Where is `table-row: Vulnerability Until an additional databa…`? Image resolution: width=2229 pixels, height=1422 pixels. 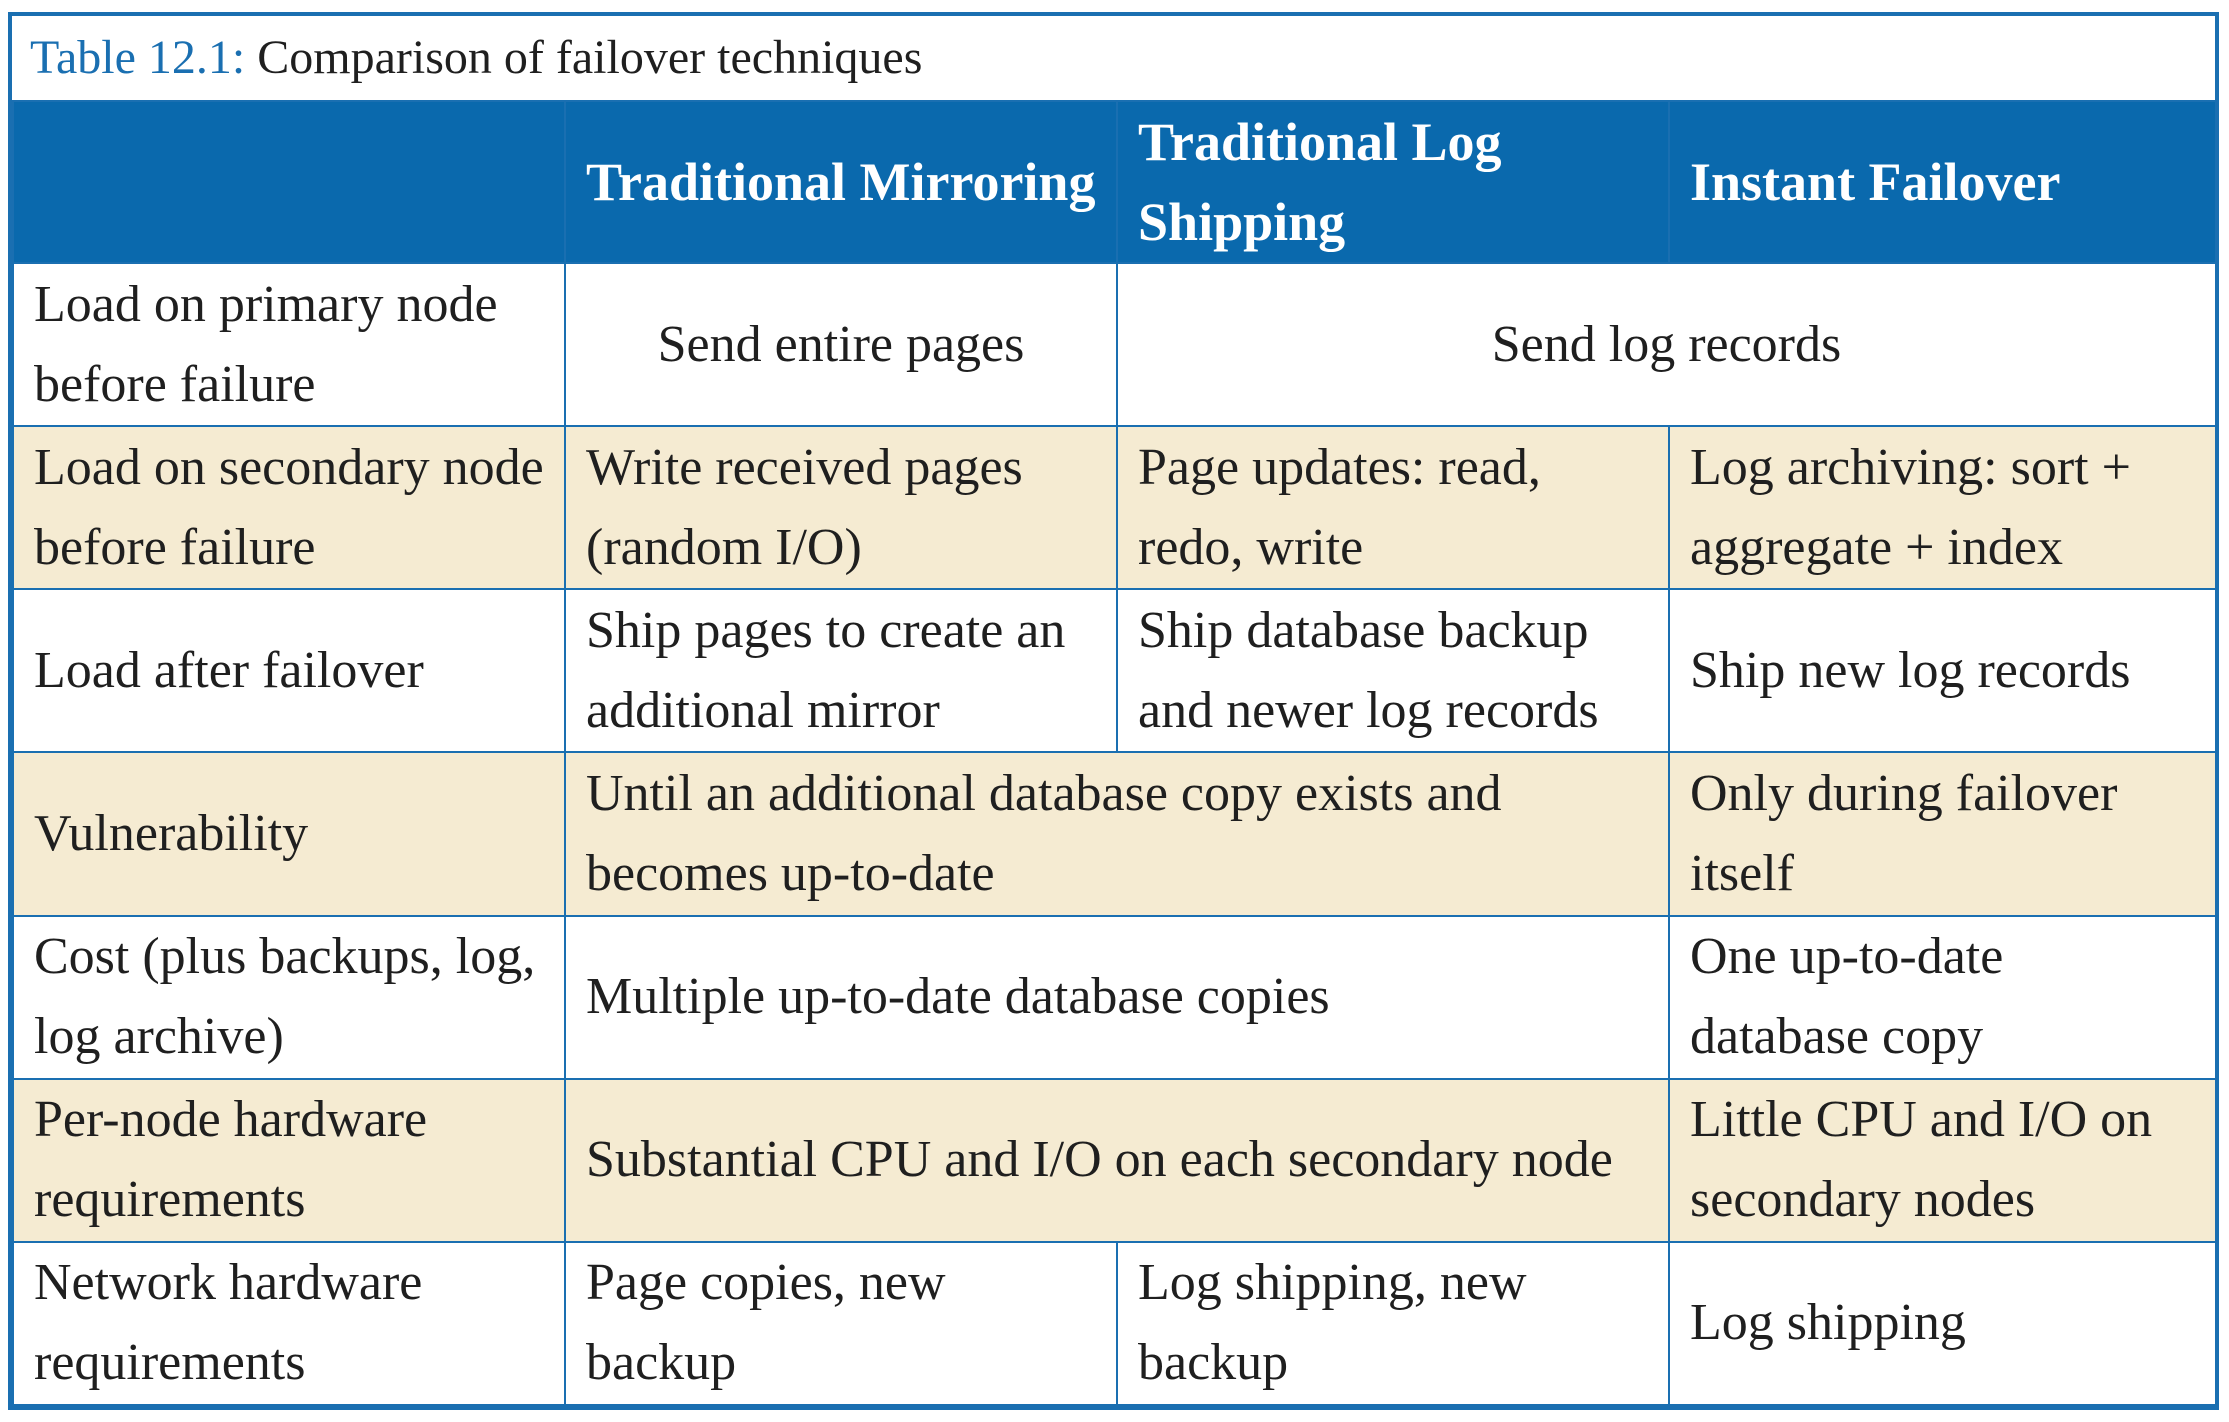 table-row: Vulnerability Until an additional databa… is located at coordinates (1114, 834).